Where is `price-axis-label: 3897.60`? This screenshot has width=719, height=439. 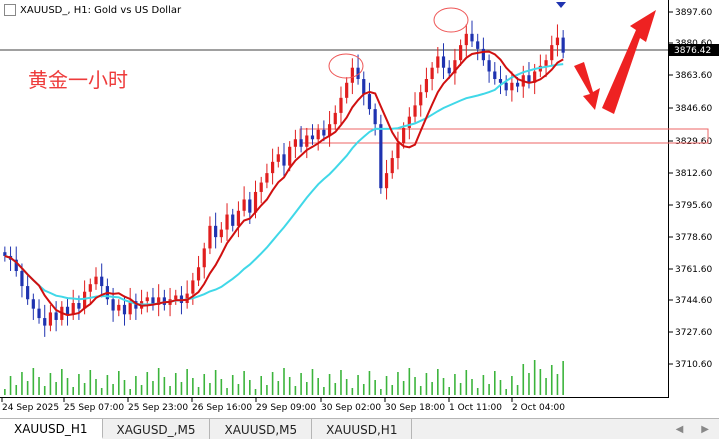 price-axis-label: 3897.60 is located at coordinates (693, 13).